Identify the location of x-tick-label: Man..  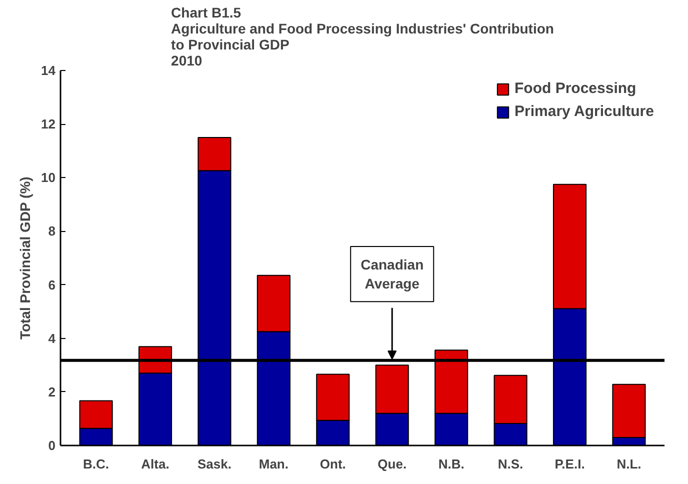
(273, 464).